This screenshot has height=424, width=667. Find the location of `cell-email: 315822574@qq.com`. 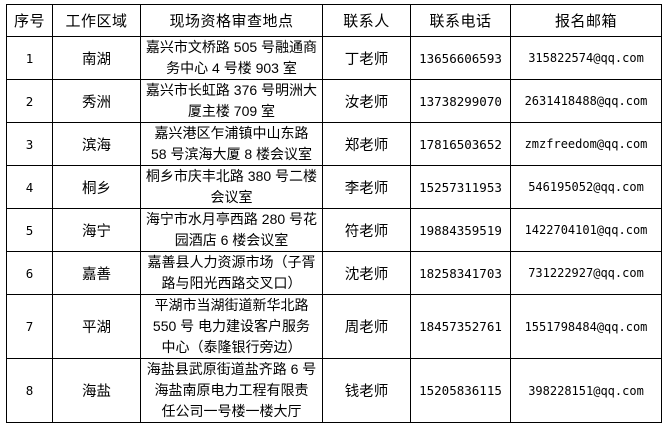

cell-email: 315822574@qq.com is located at coordinates (586, 58).